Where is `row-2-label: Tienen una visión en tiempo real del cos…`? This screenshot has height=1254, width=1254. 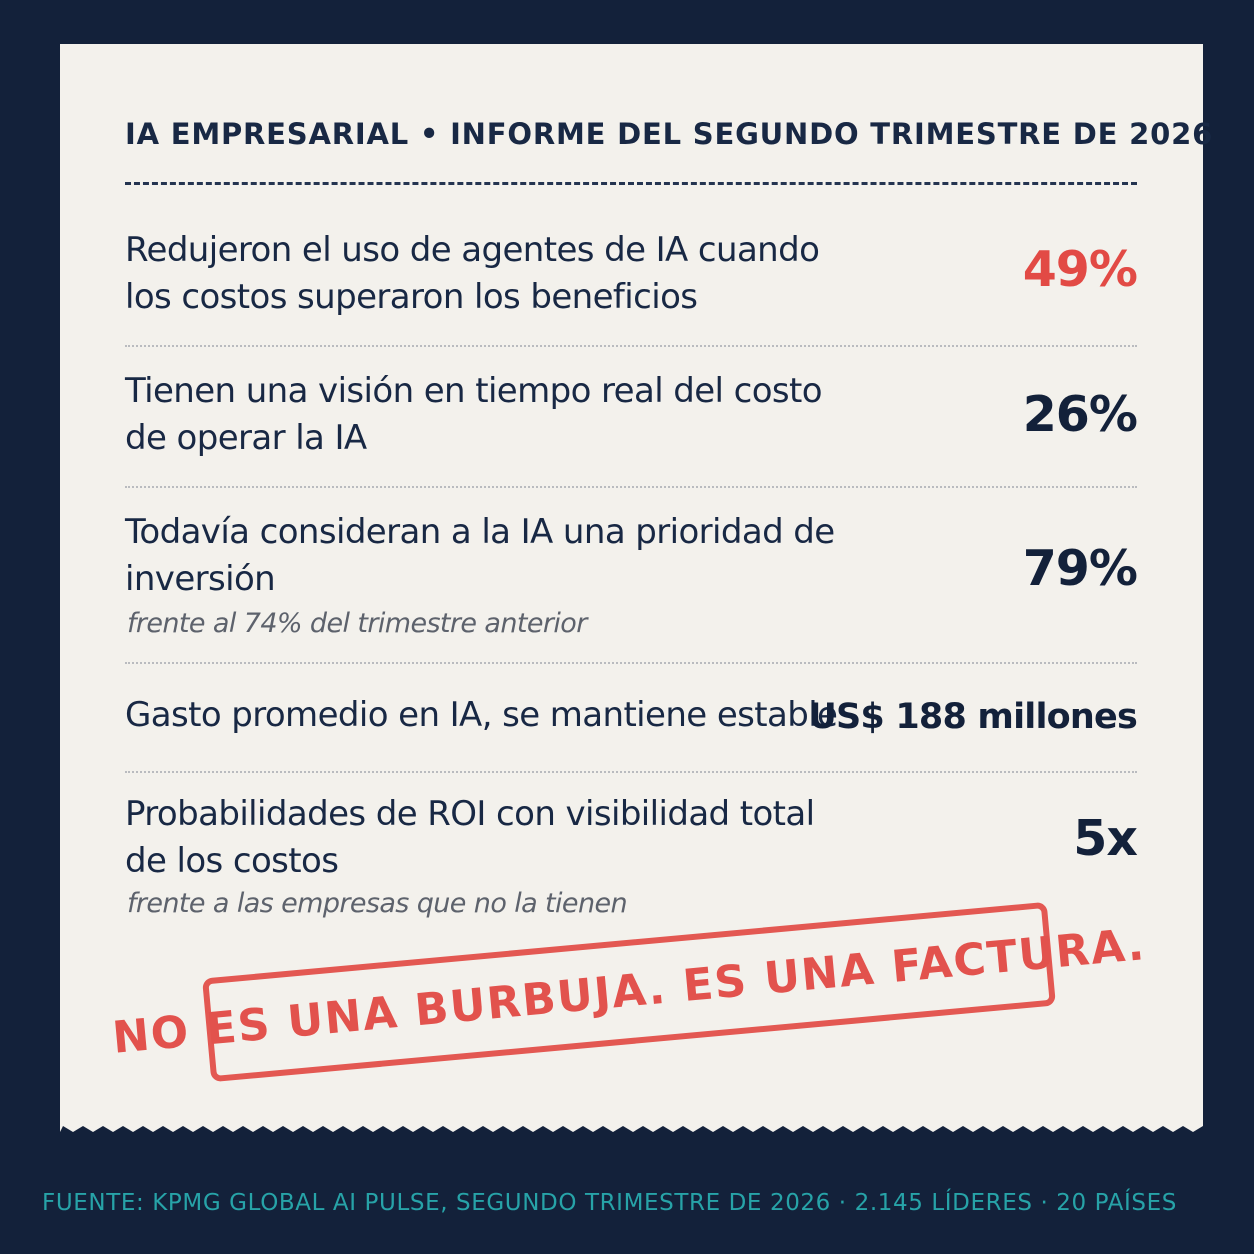 row-2-label: Tienen una visión en tiempo real del cos… is located at coordinates (474, 414).